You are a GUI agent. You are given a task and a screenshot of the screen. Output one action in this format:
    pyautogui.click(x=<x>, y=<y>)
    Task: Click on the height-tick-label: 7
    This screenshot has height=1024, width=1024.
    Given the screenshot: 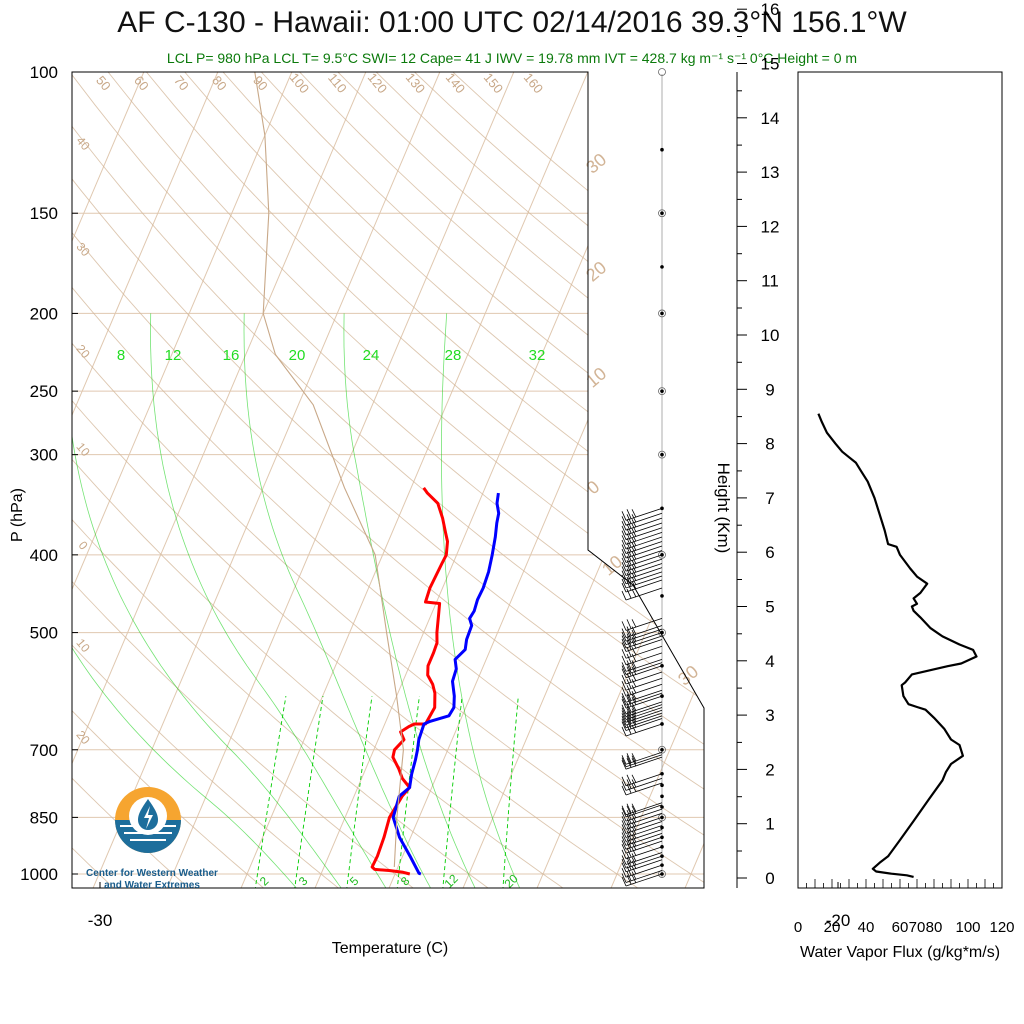 What is the action you would take?
    pyautogui.click(x=769, y=498)
    